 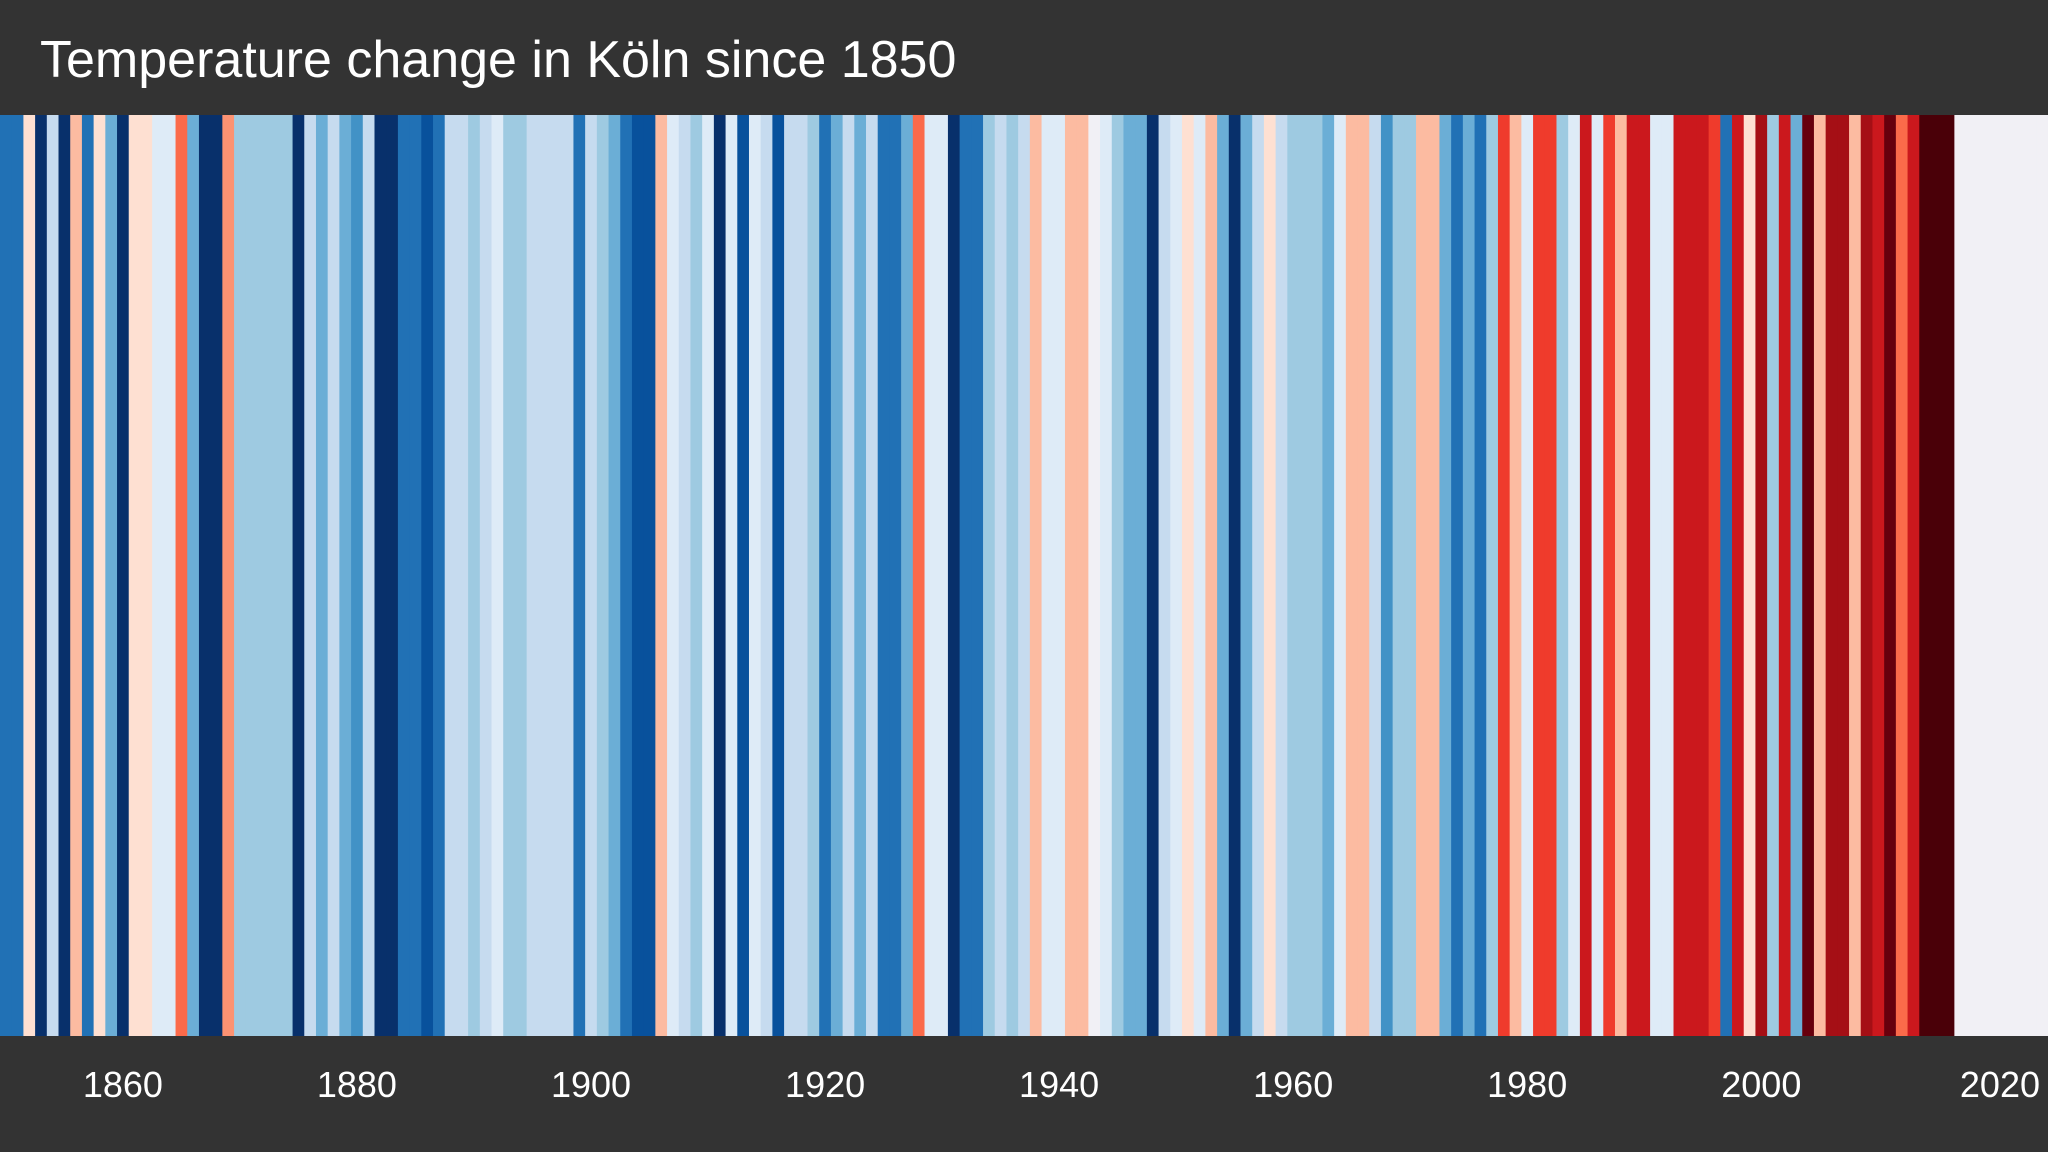 I want to click on stripe-1974, so click(x=1457, y=575).